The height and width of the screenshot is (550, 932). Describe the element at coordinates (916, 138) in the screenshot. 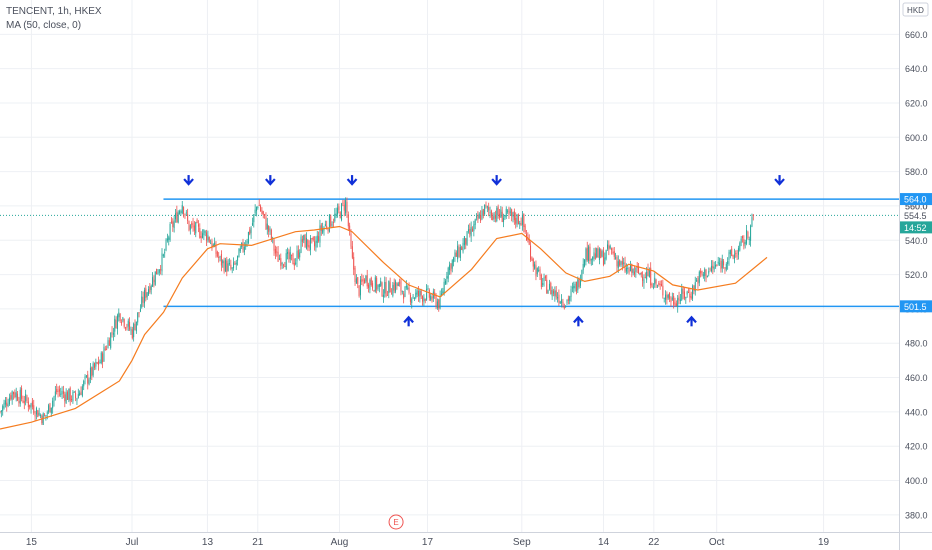

I see `y-tick-label: 600.0` at that location.